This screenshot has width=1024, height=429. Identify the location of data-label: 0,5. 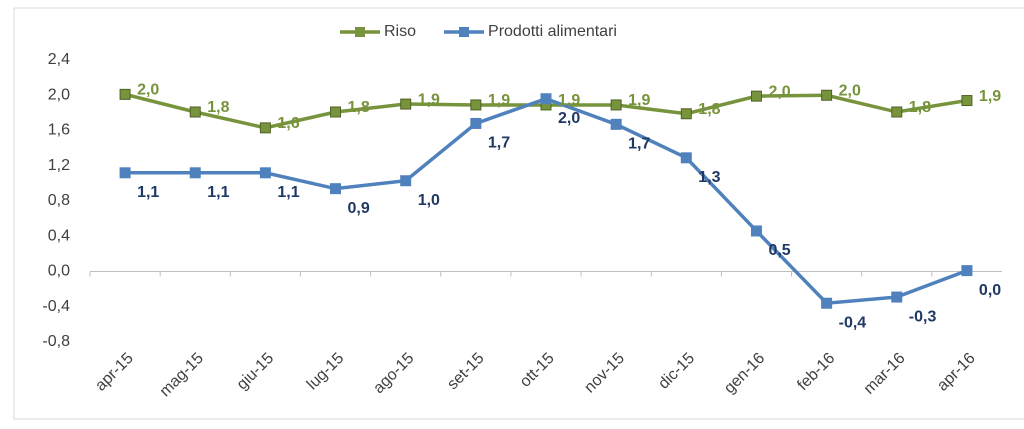
(779, 250).